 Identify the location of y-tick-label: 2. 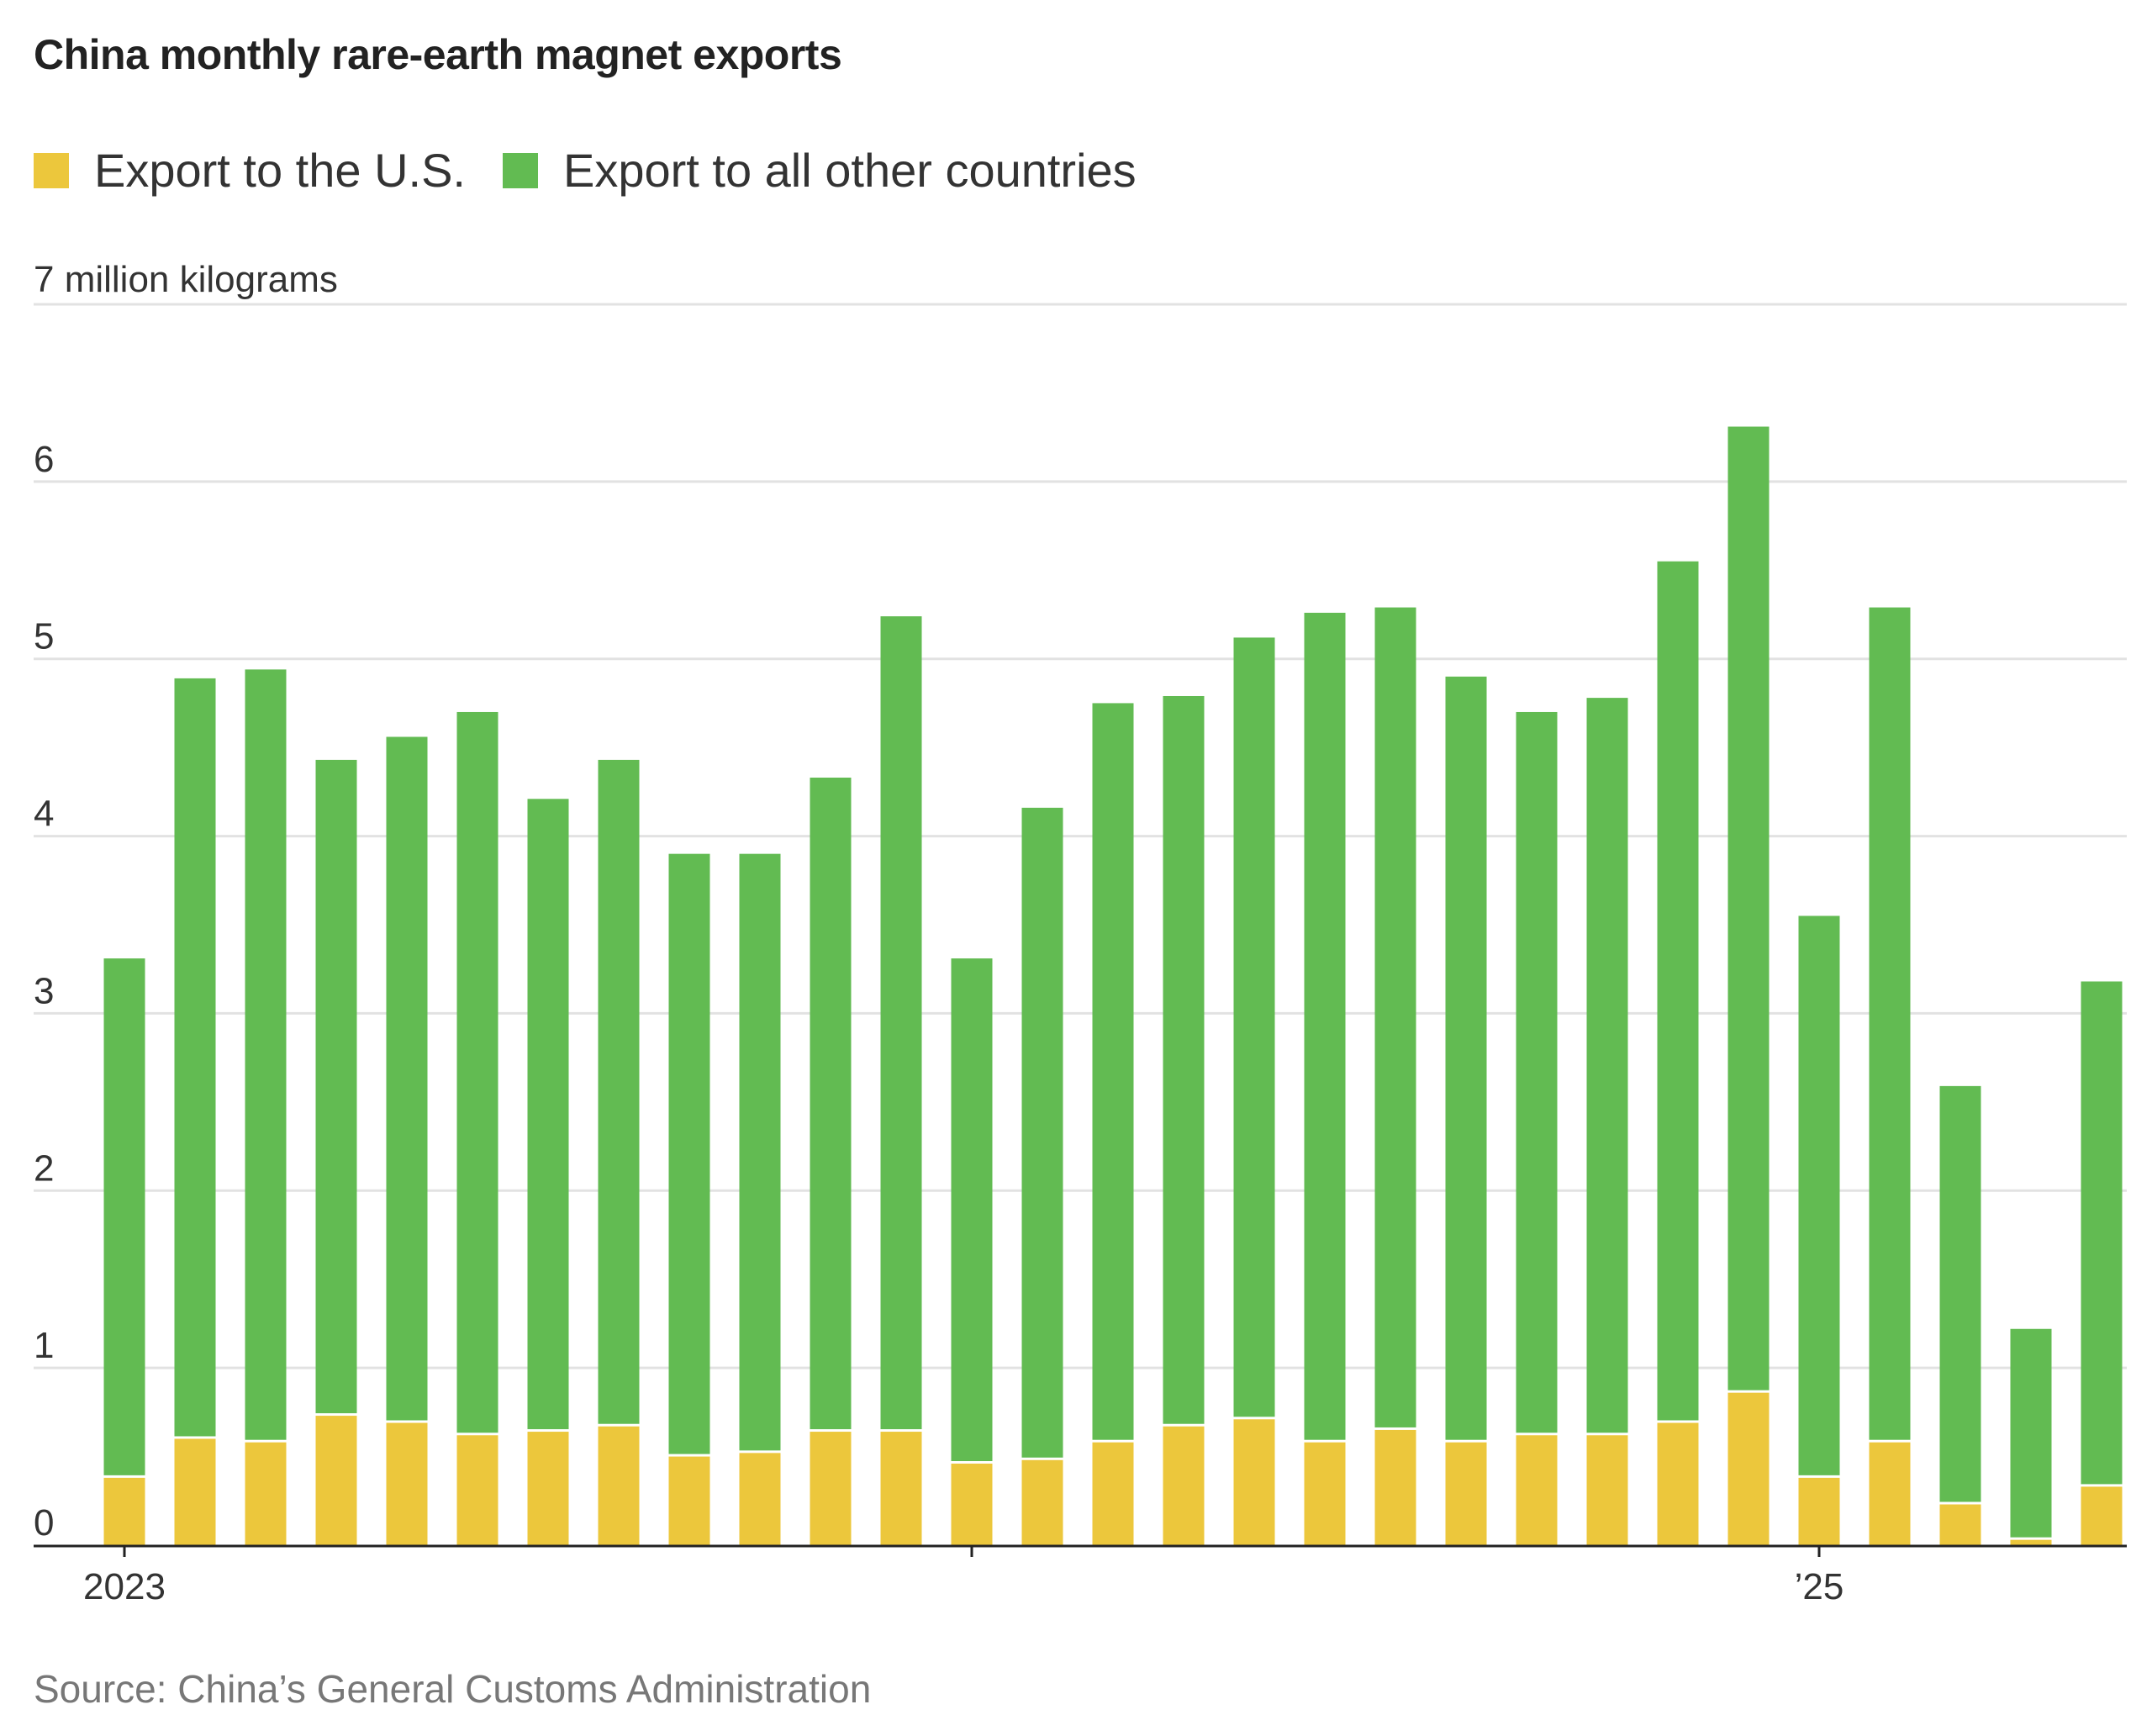
(44, 1168).